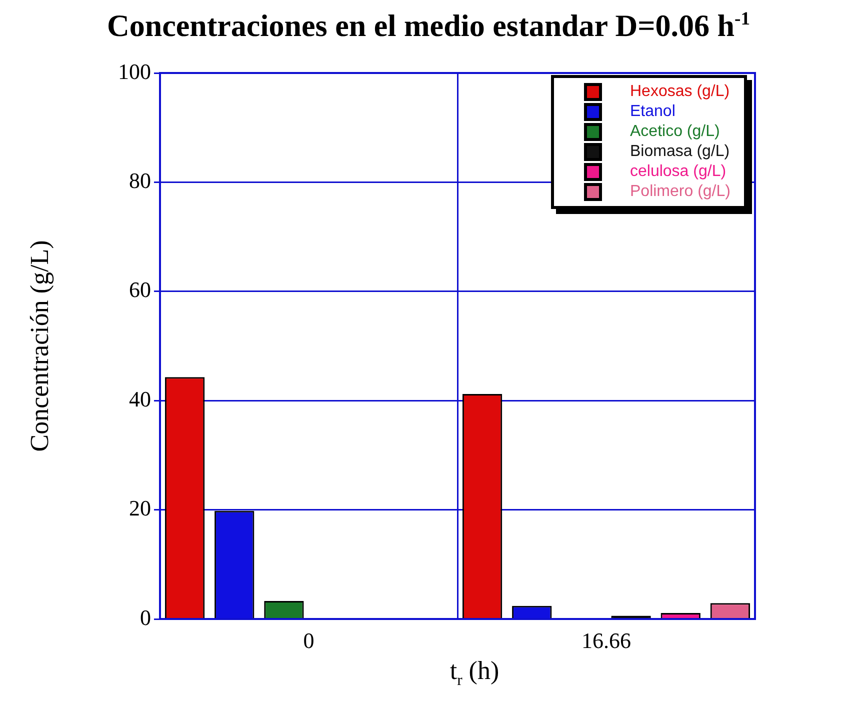 The width and height of the screenshot is (857, 711). I want to click on x-tick-label: 16.66, so click(606, 640).